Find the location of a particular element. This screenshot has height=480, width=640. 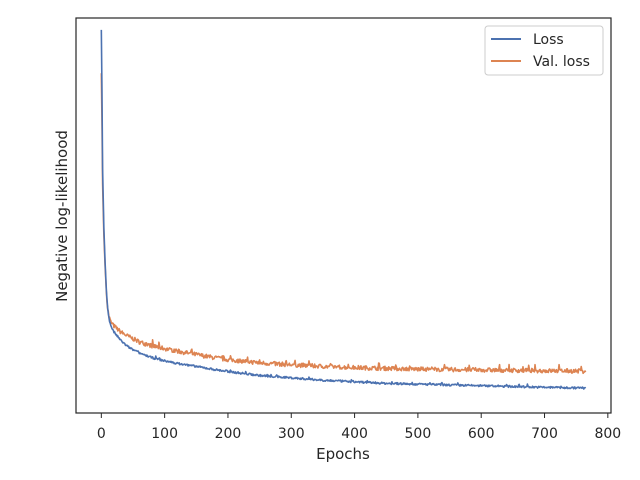

x-axis-ticks: 0 100 200 300 400 500 600 700 800 is located at coordinates (359, 427).